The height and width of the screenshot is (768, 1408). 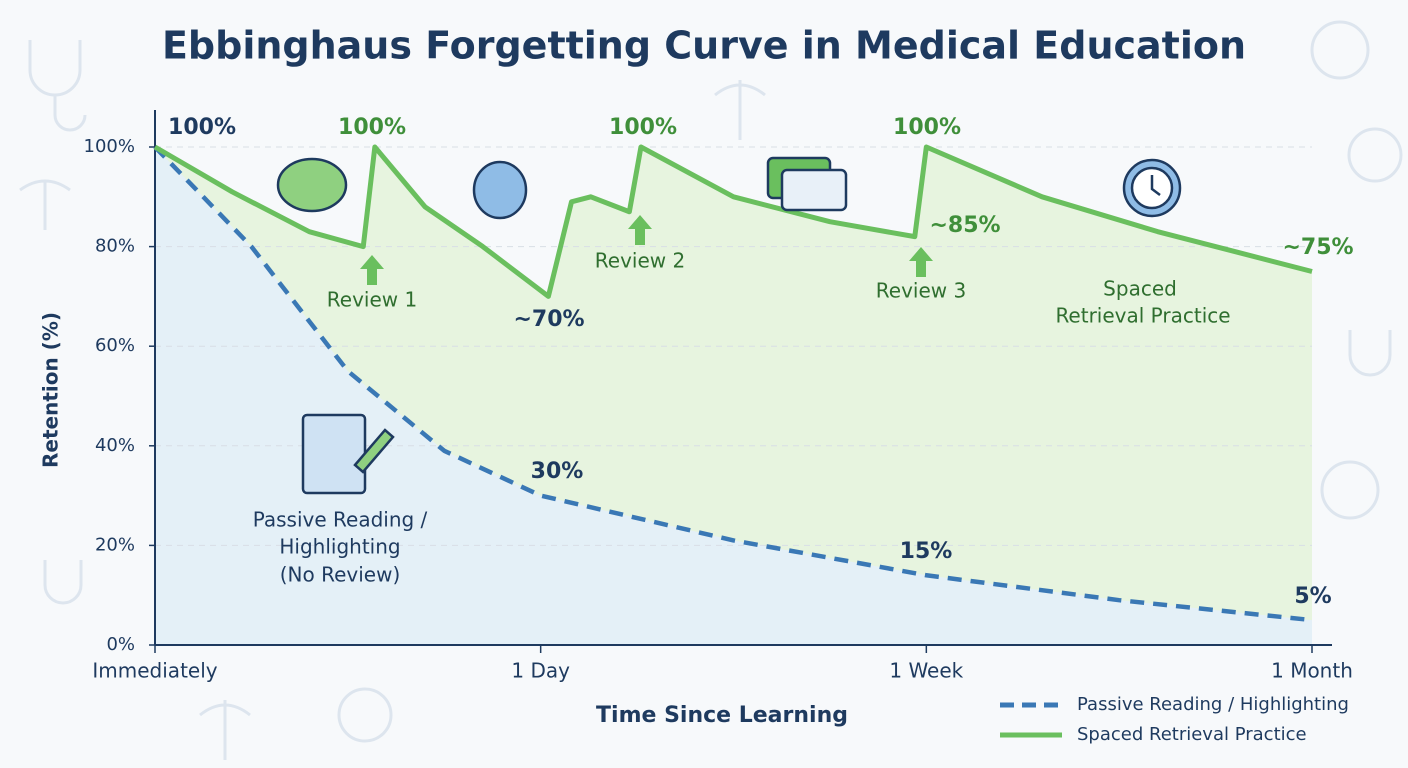 I want to click on annotation: ~70%, so click(x=548, y=319).